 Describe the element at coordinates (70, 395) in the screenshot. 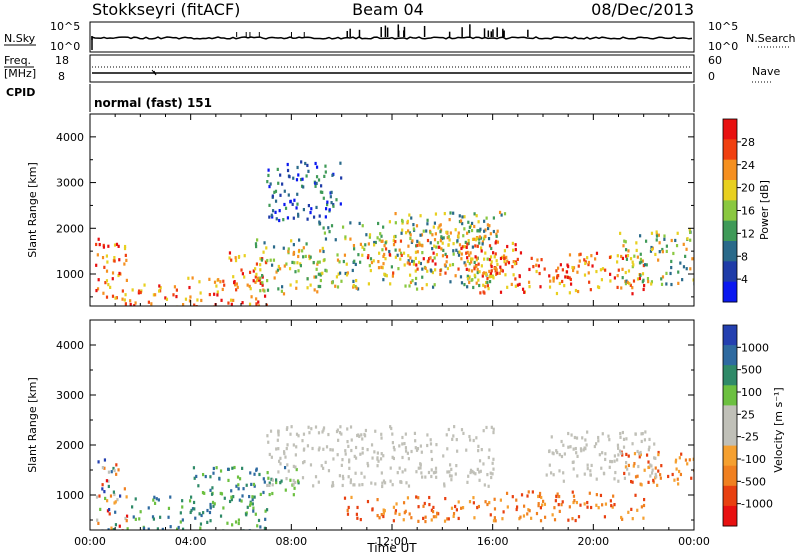

I see `y-tick-label: 3000` at that location.